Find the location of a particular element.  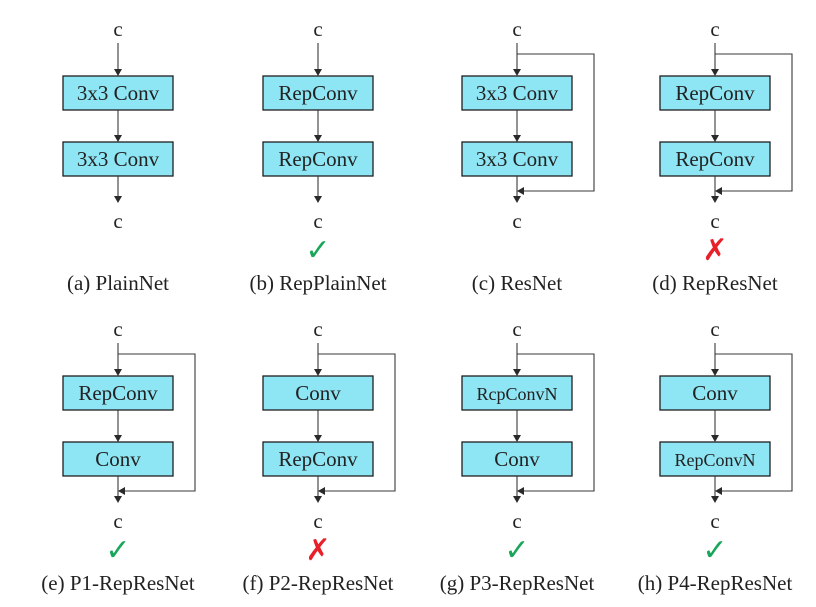

panel-caption: (b) RepPlainNet is located at coordinates (317, 283).